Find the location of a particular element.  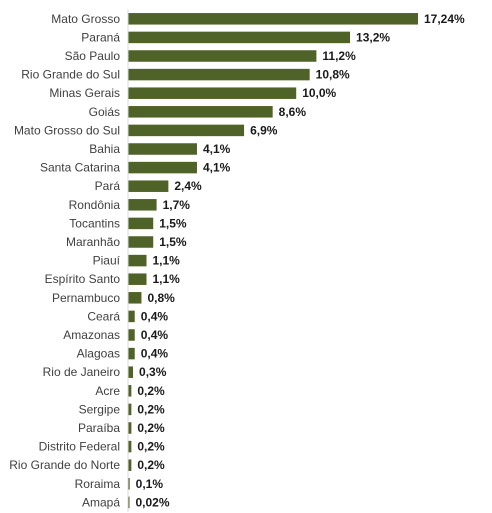

category-label: Amazonas is located at coordinates (91, 335).